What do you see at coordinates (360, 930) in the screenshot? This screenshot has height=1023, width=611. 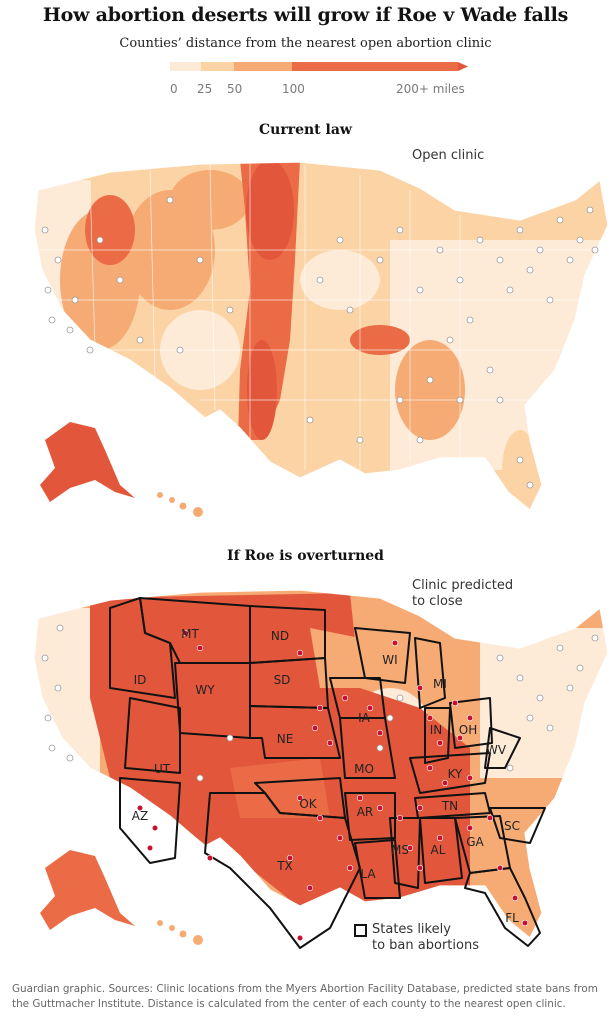 I see `ban-state-key-icon` at bounding box center [360, 930].